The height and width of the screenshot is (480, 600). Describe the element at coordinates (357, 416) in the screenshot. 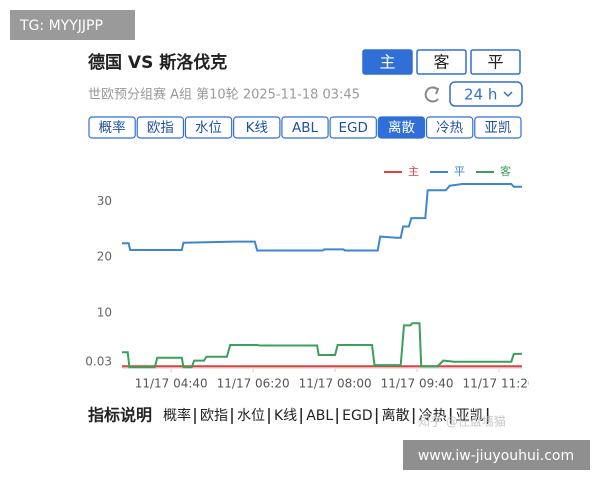

I see `footer-item: EGD` at that location.